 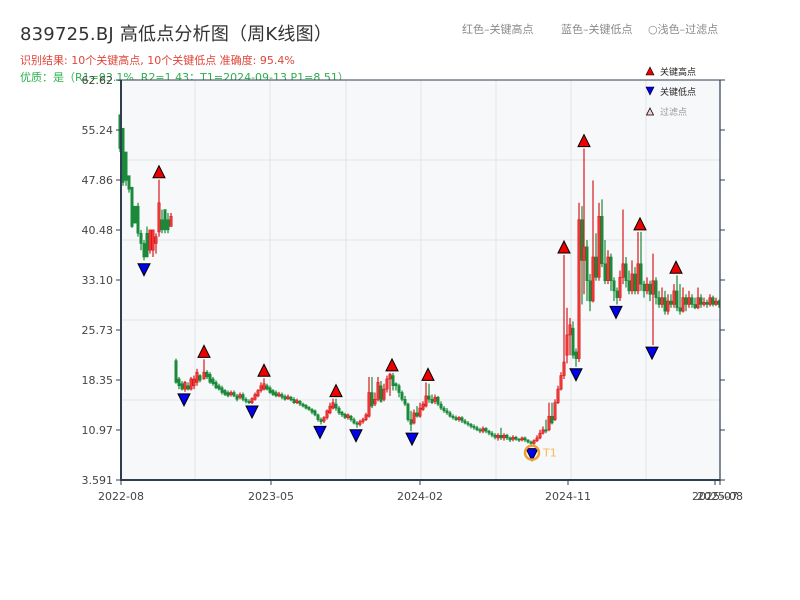 What do you see at coordinates (597, 29) in the screenshot?
I see `legend-text-blue-lows: 蓝色–关键低点` at bounding box center [597, 29].